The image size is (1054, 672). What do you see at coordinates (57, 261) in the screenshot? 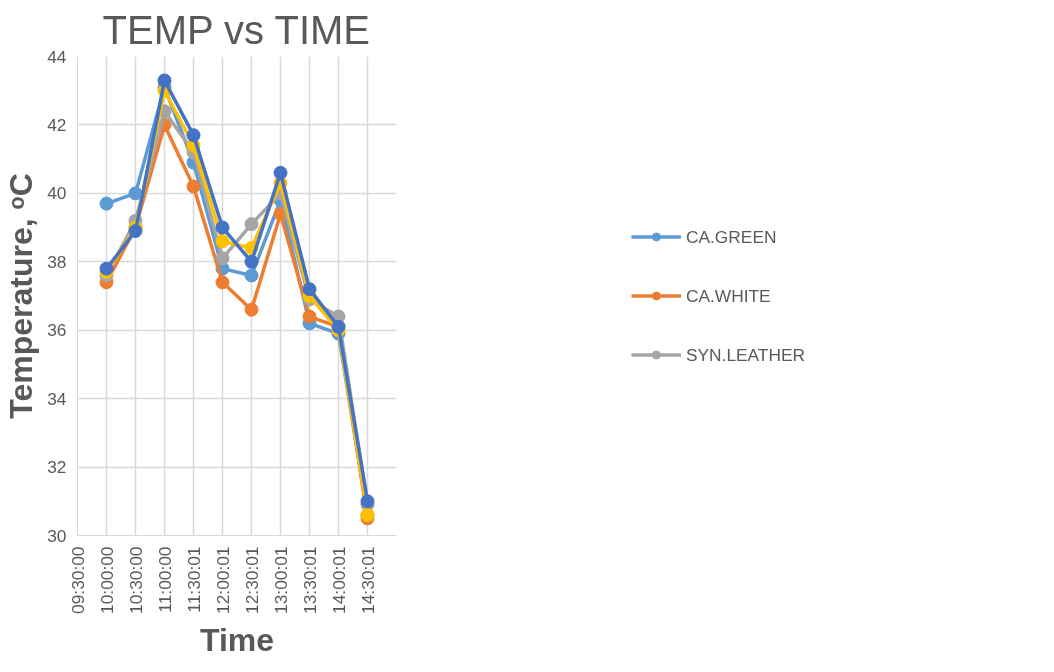
I see `y-tick-label: 38` at bounding box center [57, 261].